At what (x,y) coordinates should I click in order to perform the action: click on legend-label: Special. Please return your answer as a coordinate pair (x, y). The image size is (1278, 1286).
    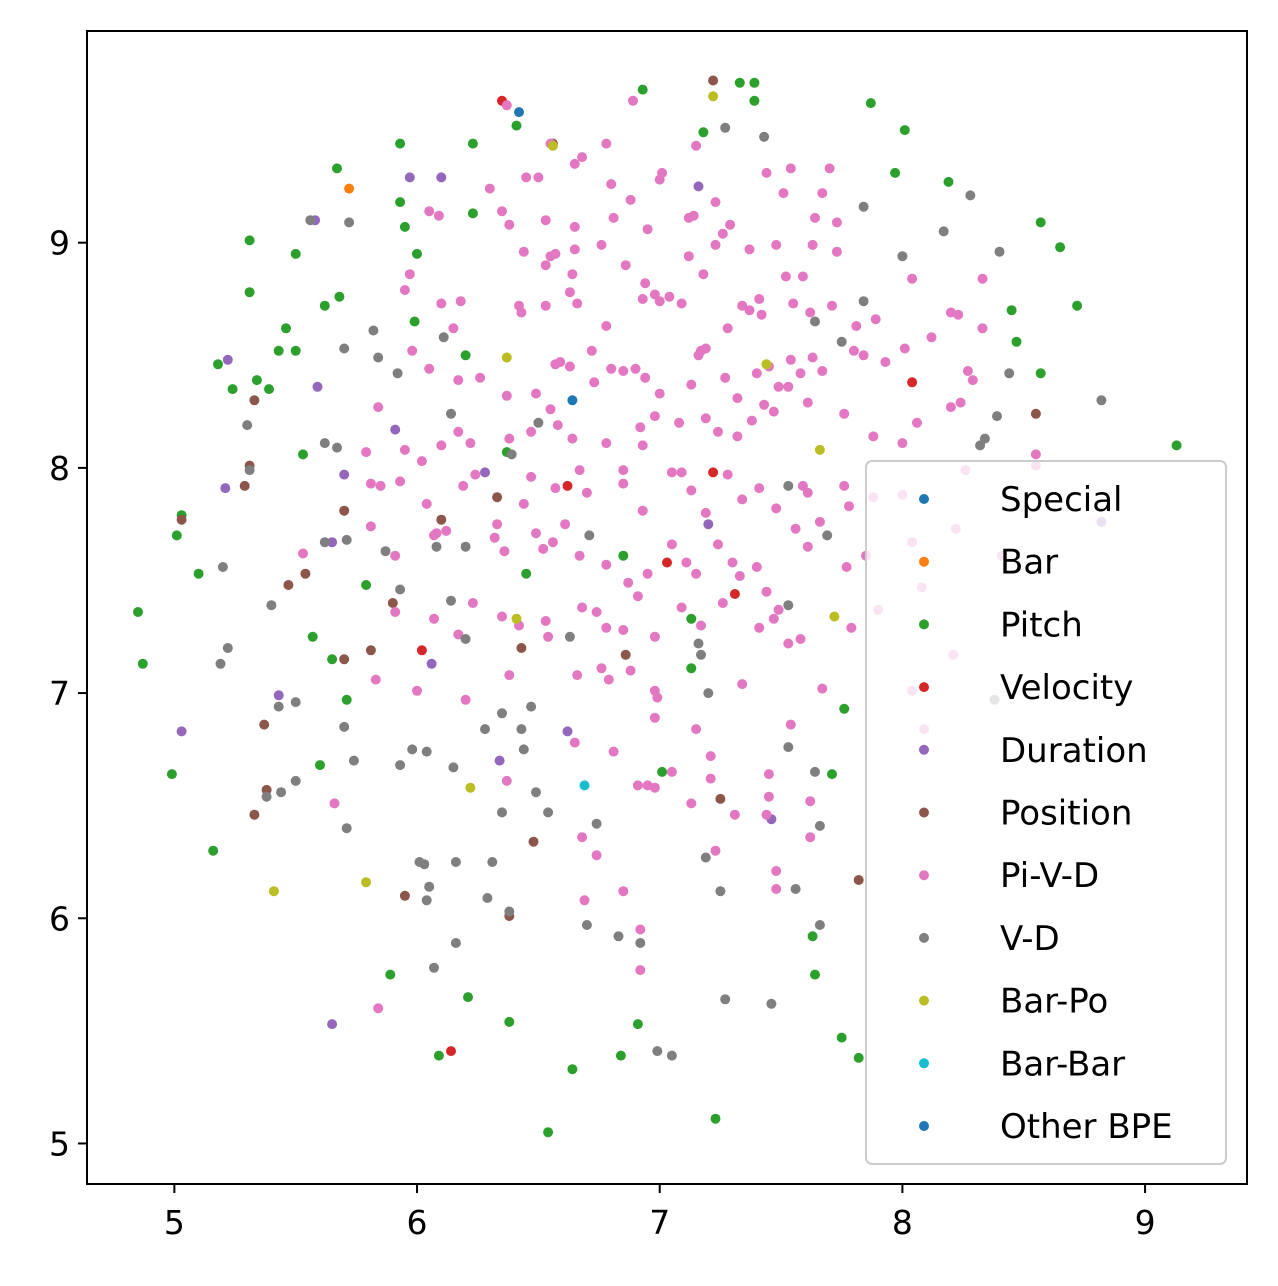
    Looking at the image, I should click on (1061, 500).